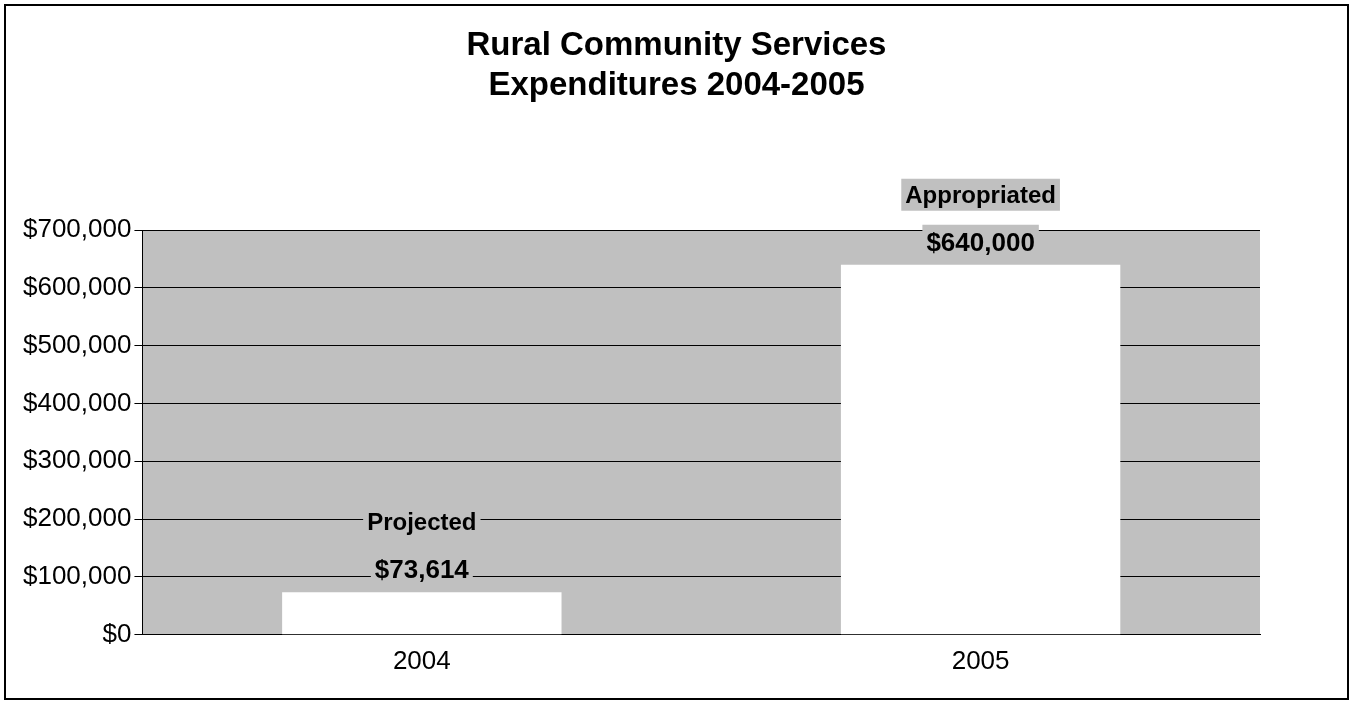  I want to click on data-label: $640,000, so click(980, 241).